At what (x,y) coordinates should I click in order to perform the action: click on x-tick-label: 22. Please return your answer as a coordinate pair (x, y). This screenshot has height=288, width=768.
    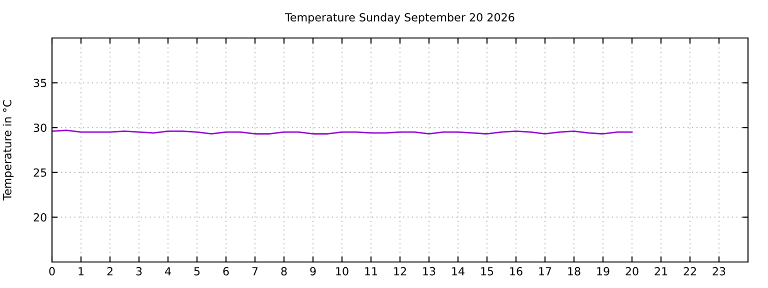
    Looking at the image, I should click on (690, 271).